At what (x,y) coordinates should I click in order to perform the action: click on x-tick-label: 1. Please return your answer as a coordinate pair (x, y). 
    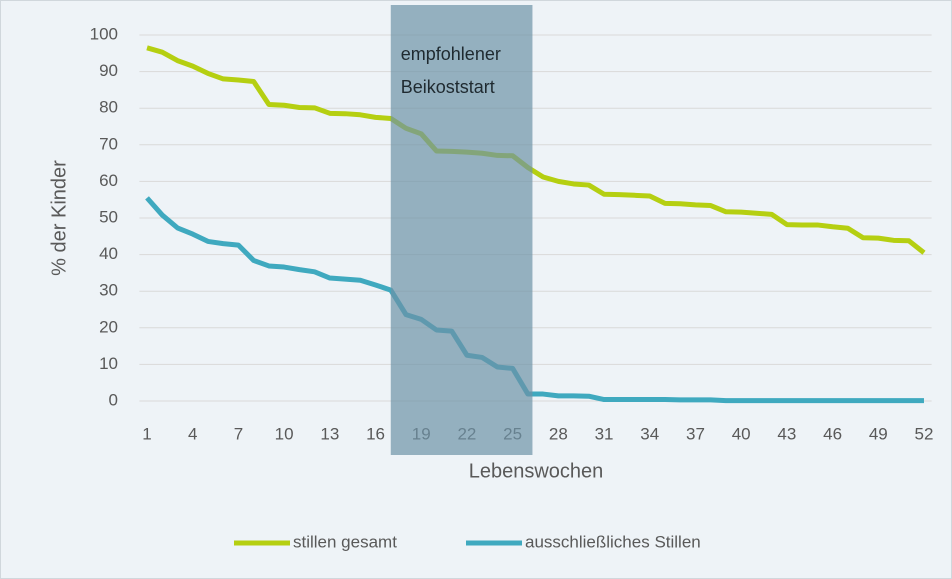
    Looking at the image, I should click on (146, 433).